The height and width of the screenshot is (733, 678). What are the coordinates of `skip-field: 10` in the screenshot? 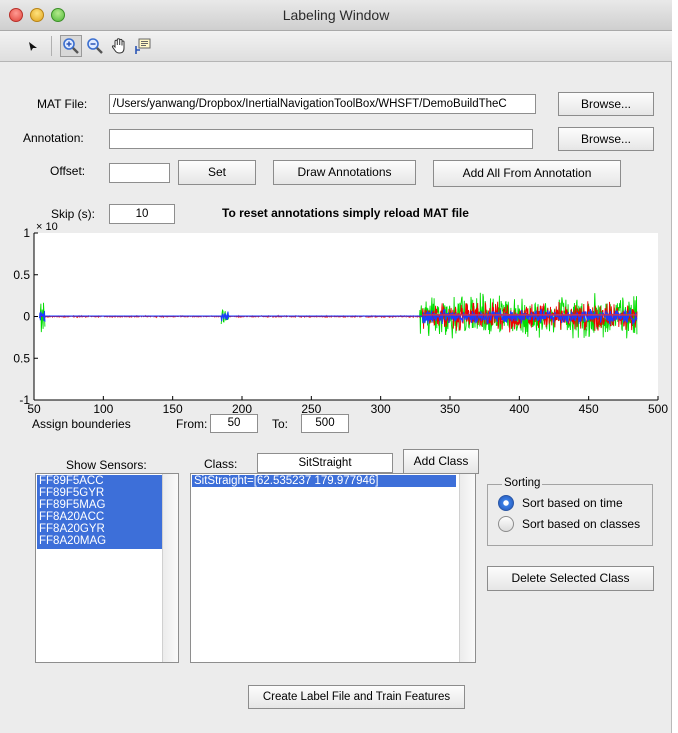 It's located at (142, 214).